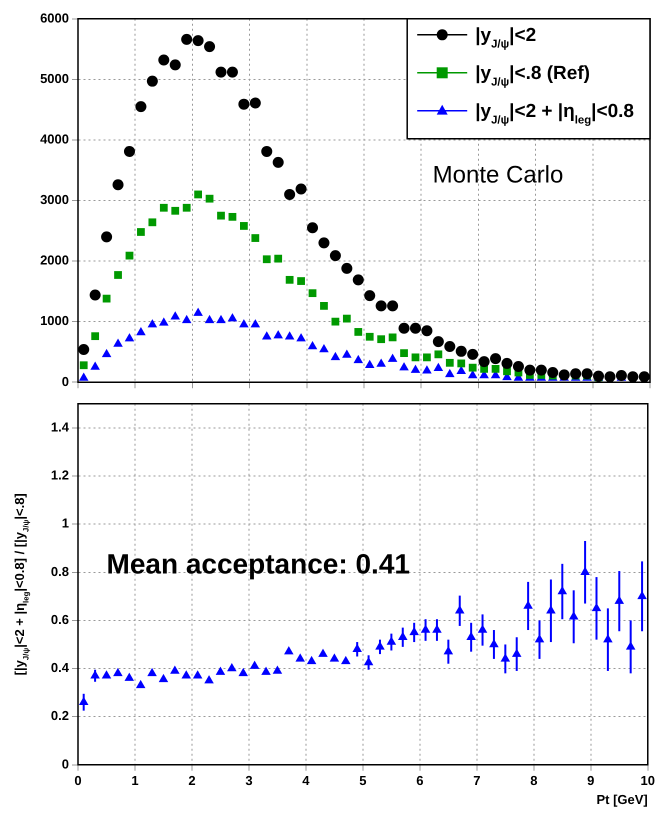 This screenshot has height=813, width=668. What do you see at coordinates (362, 780) in the screenshot?
I see `x-tick-label: 5` at bounding box center [362, 780].